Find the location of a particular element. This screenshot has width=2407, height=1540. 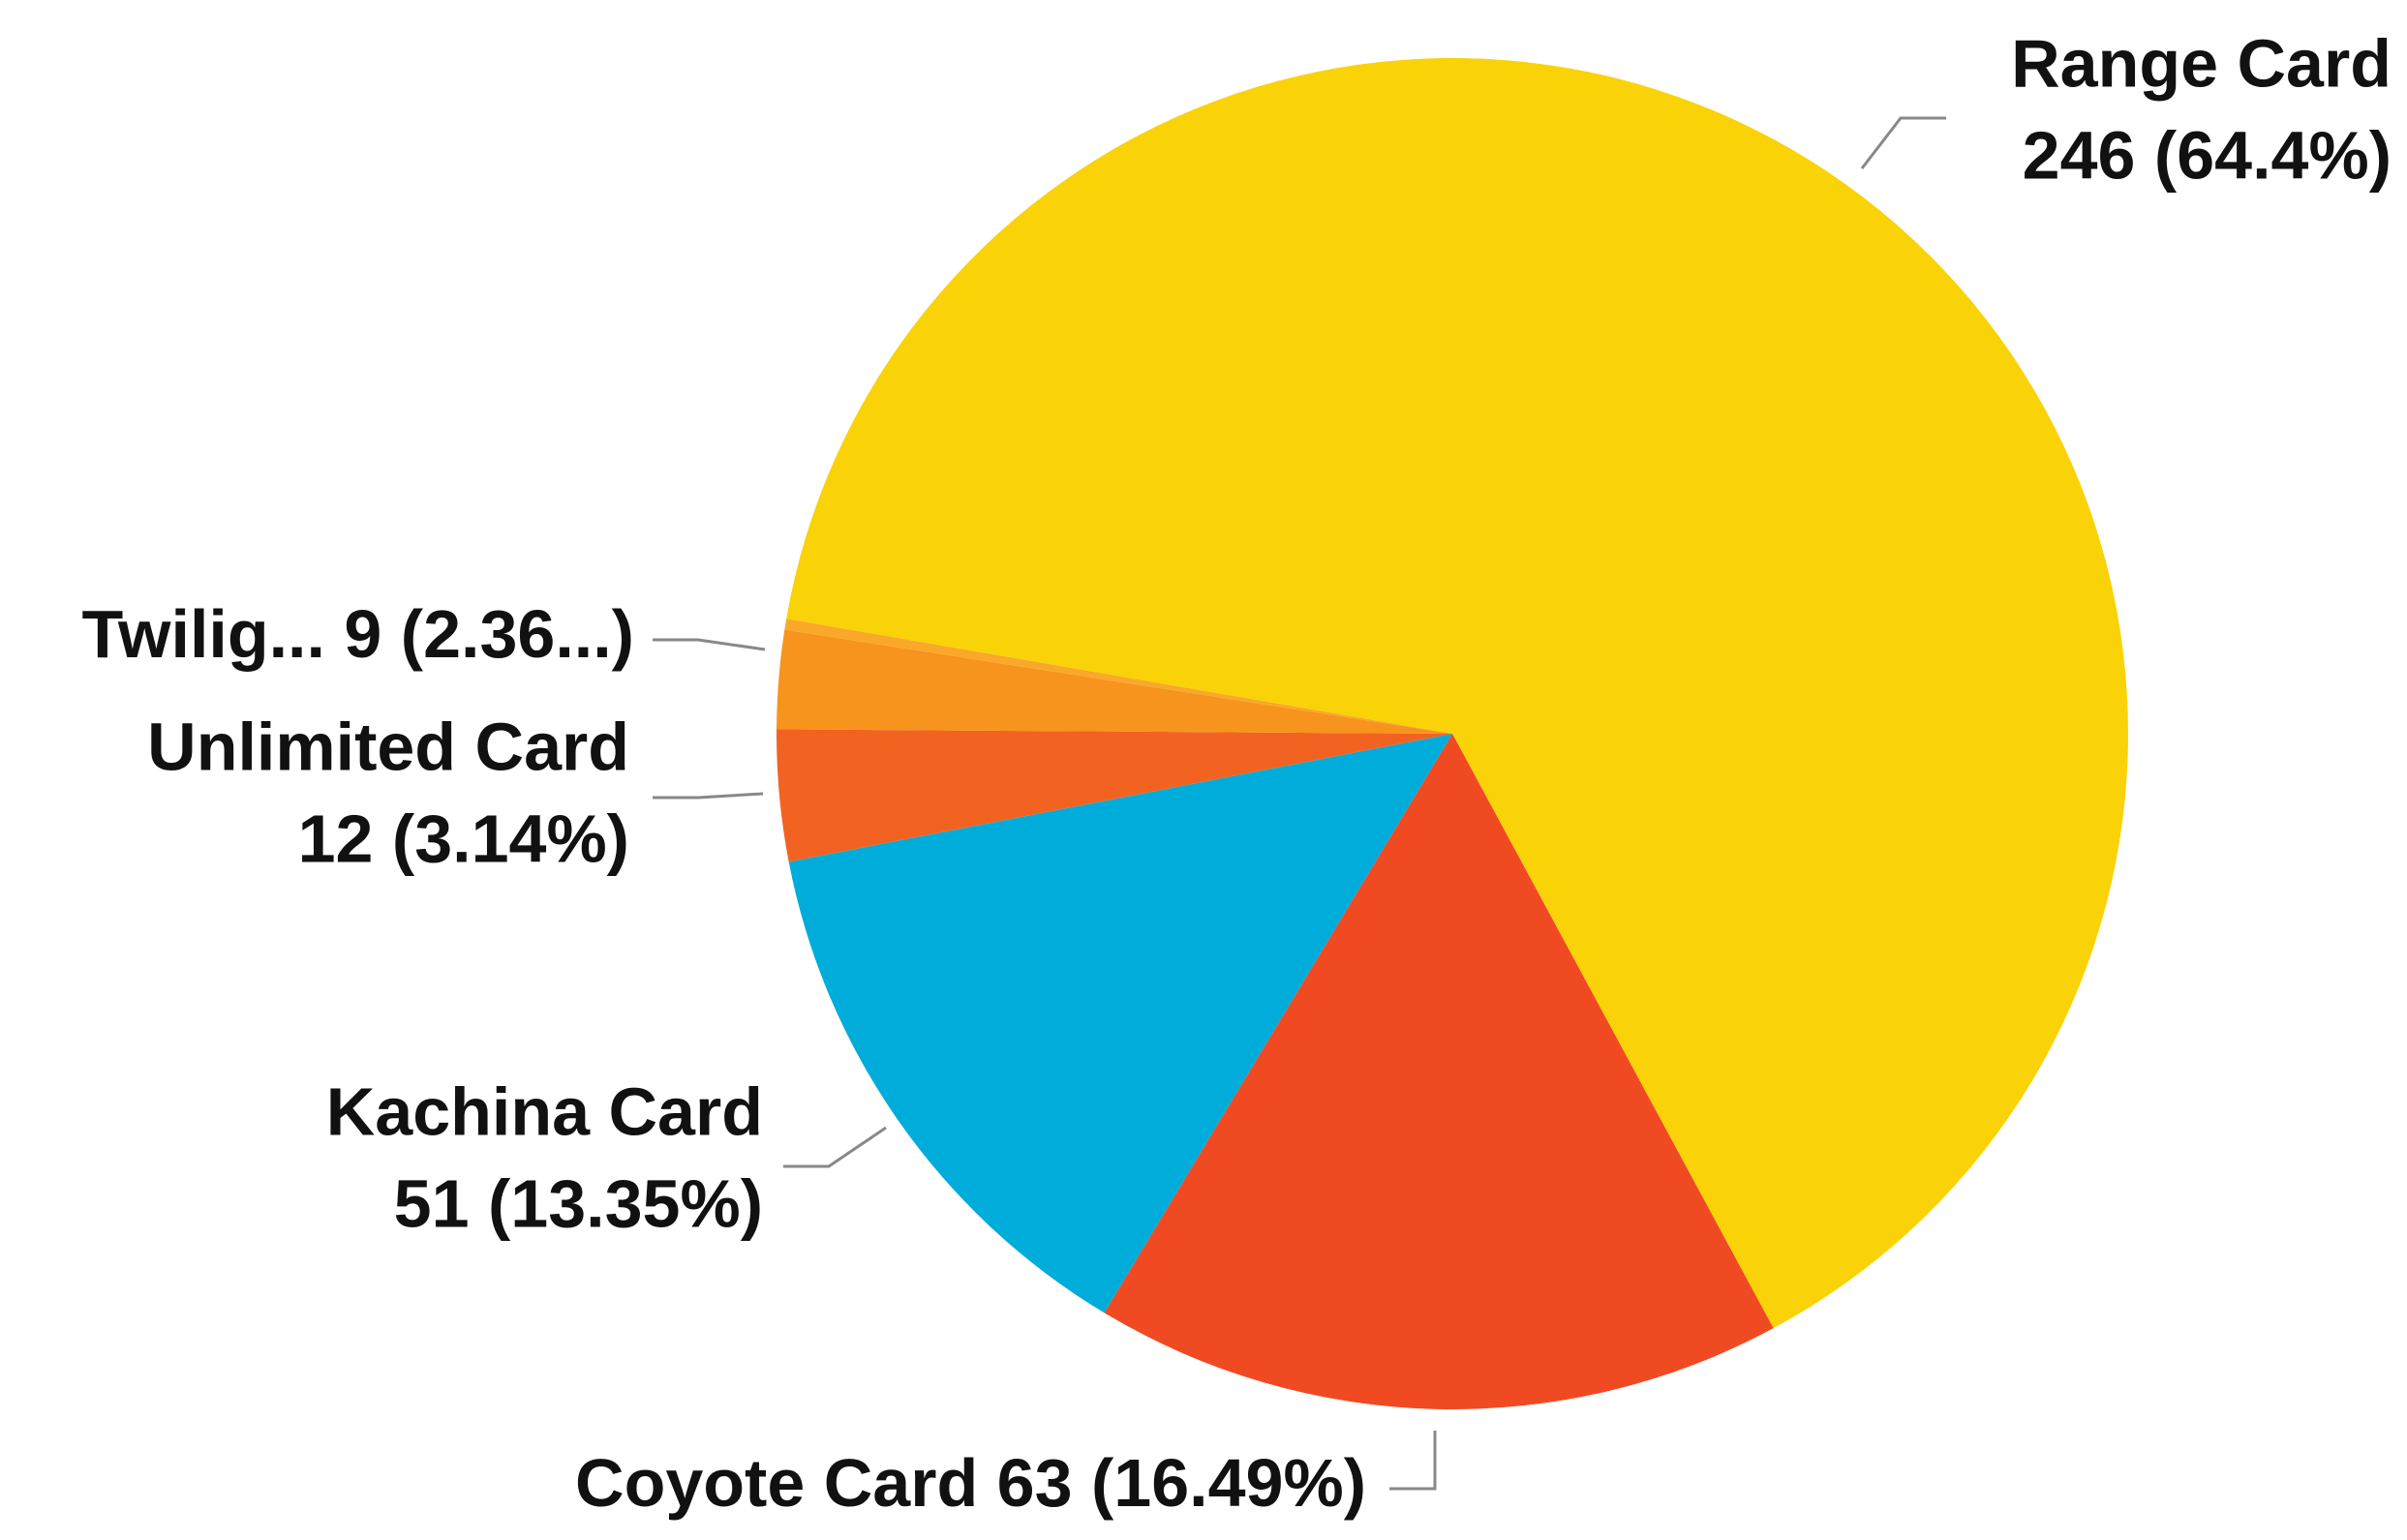

category-label: Unlimited Card is located at coordinates (388, 746).